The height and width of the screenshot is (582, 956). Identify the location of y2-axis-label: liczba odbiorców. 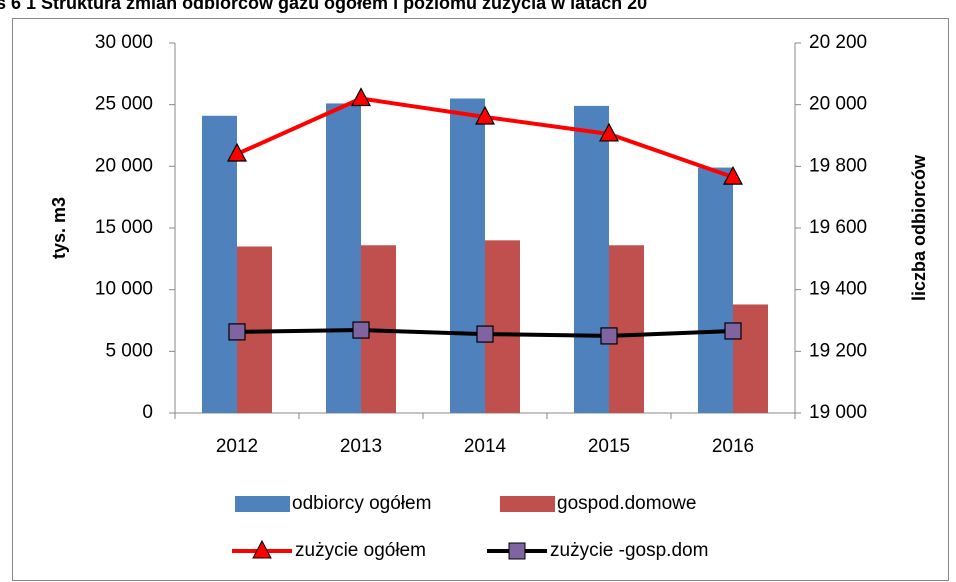
(919, 227).